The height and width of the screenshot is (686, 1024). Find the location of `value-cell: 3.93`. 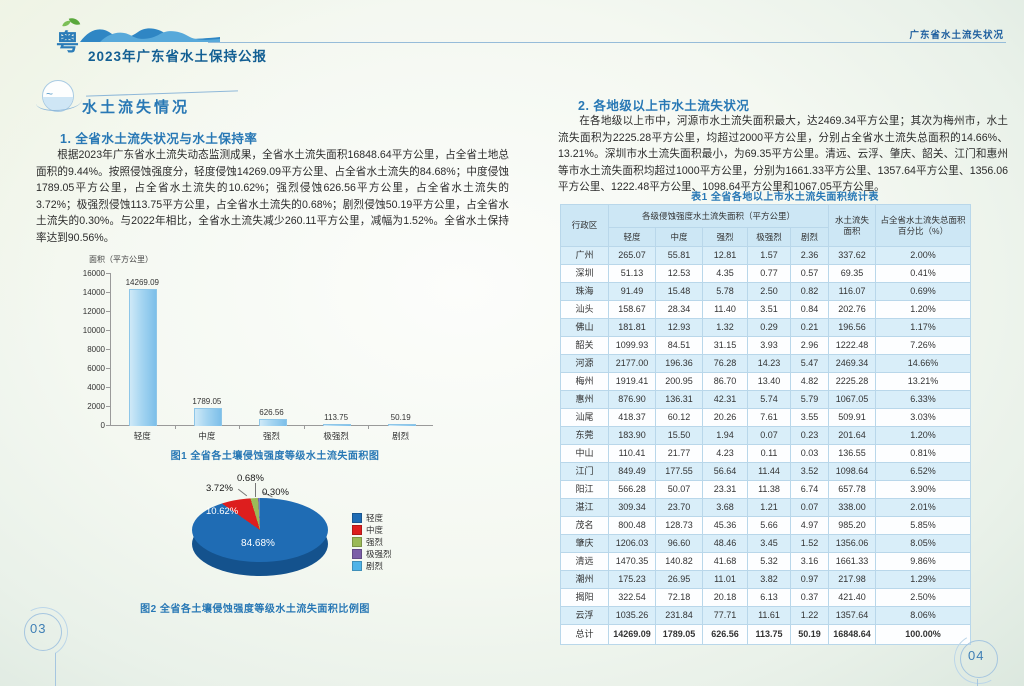

value-cell: 3.93 is located at coordinates (769, 345).